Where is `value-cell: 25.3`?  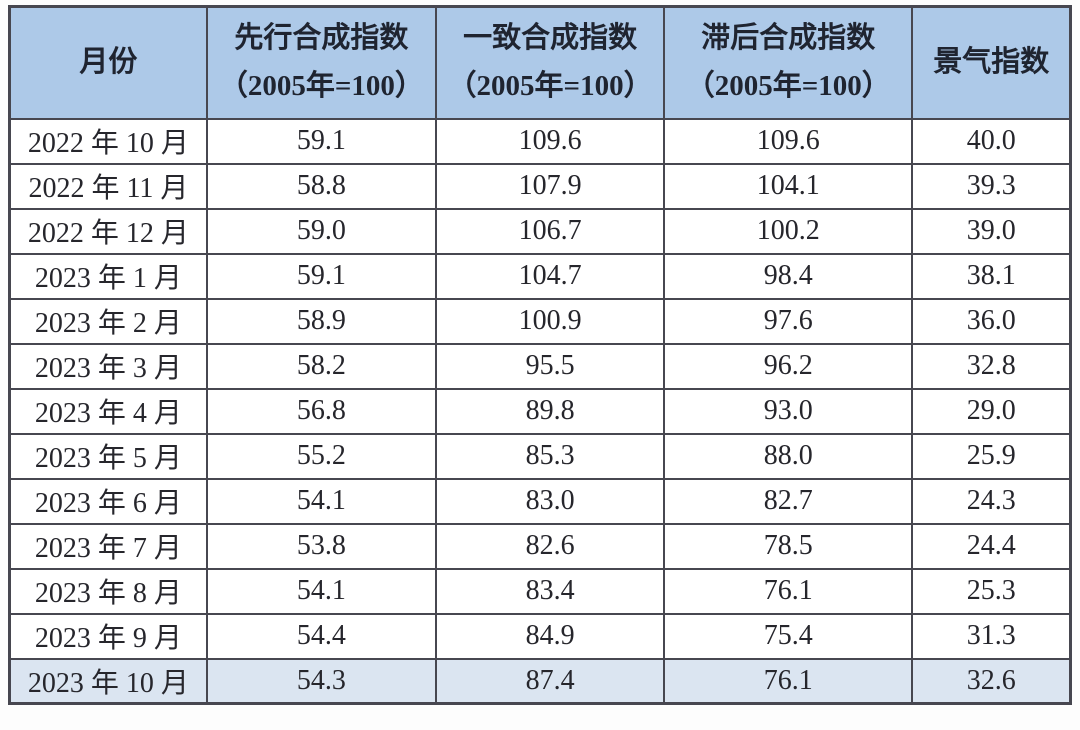 value-cell: 25.3 is located at coordinates (991, 591).